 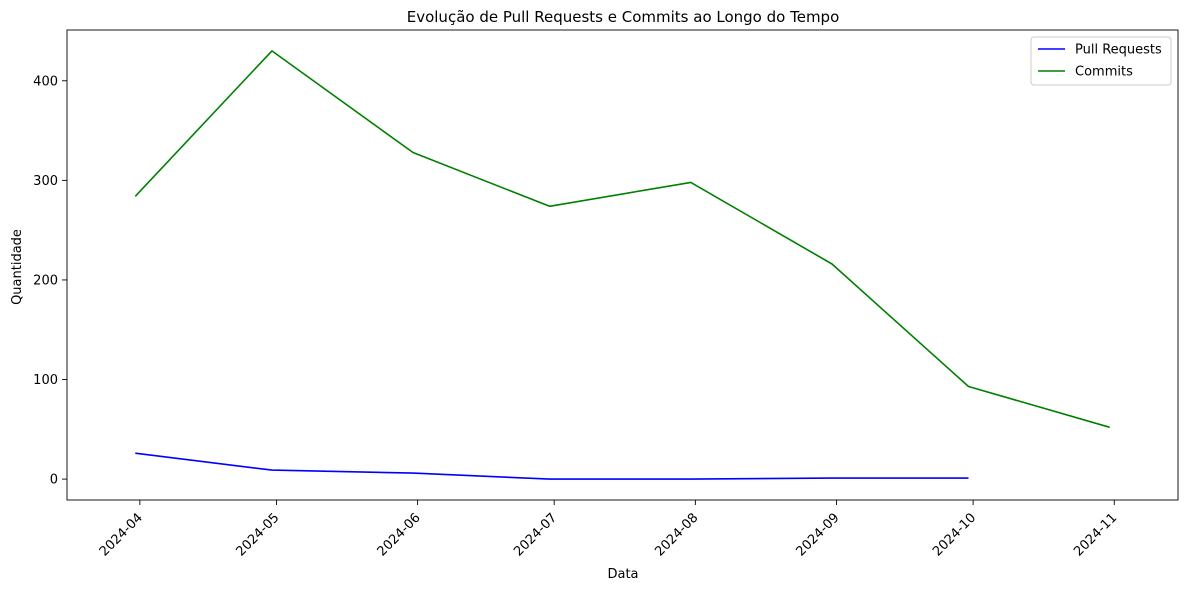 I want to click on x-axis-label: Data, so click(x=622, y=574).